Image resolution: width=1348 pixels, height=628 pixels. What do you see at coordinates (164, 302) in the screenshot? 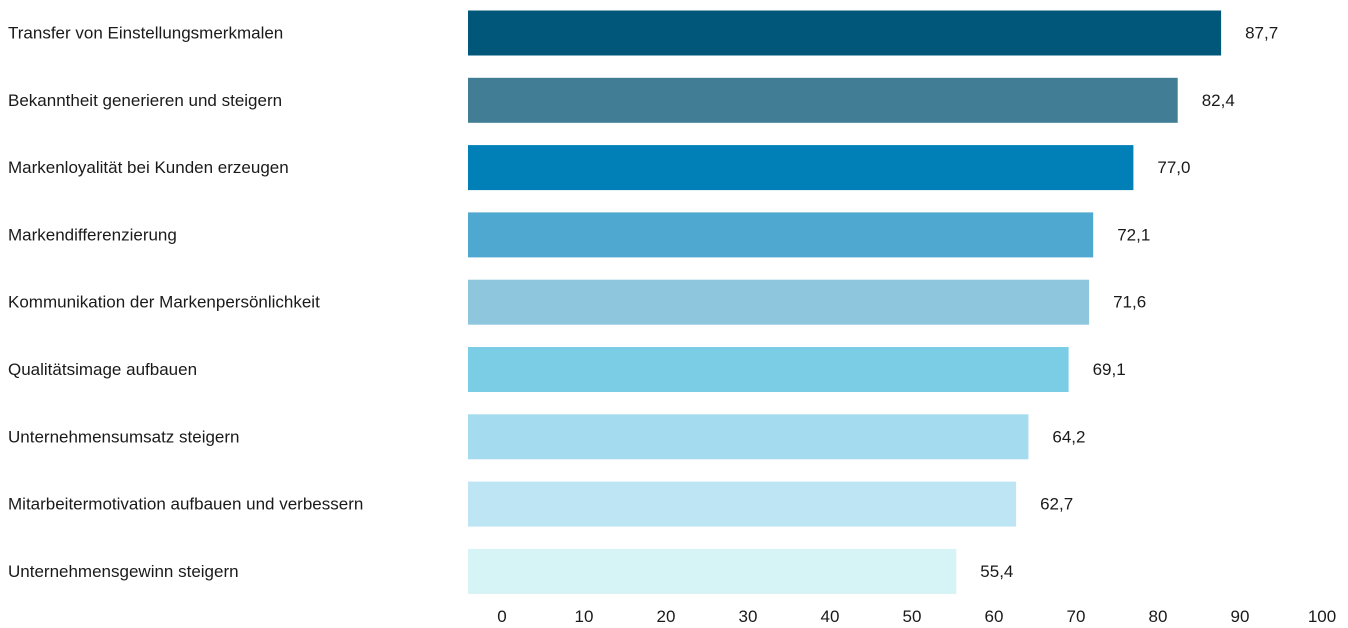
I see `category-label: Kommunikation der Markenpersönlichkeit` at bounding box center [164, 302].